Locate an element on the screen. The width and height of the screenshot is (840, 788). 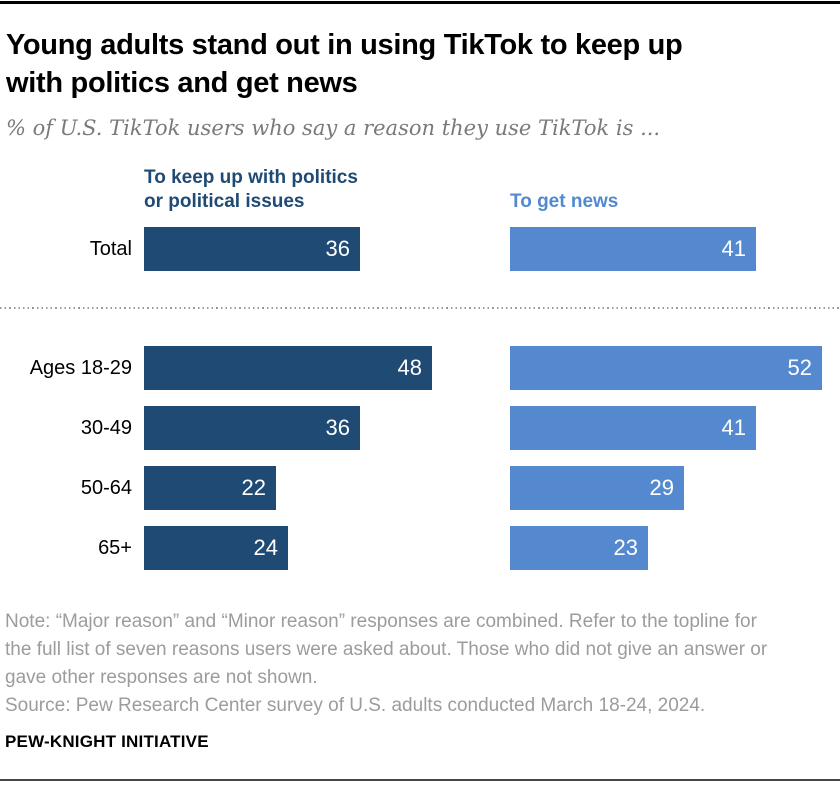
dotted-divider is located at coordinates (420, 308).